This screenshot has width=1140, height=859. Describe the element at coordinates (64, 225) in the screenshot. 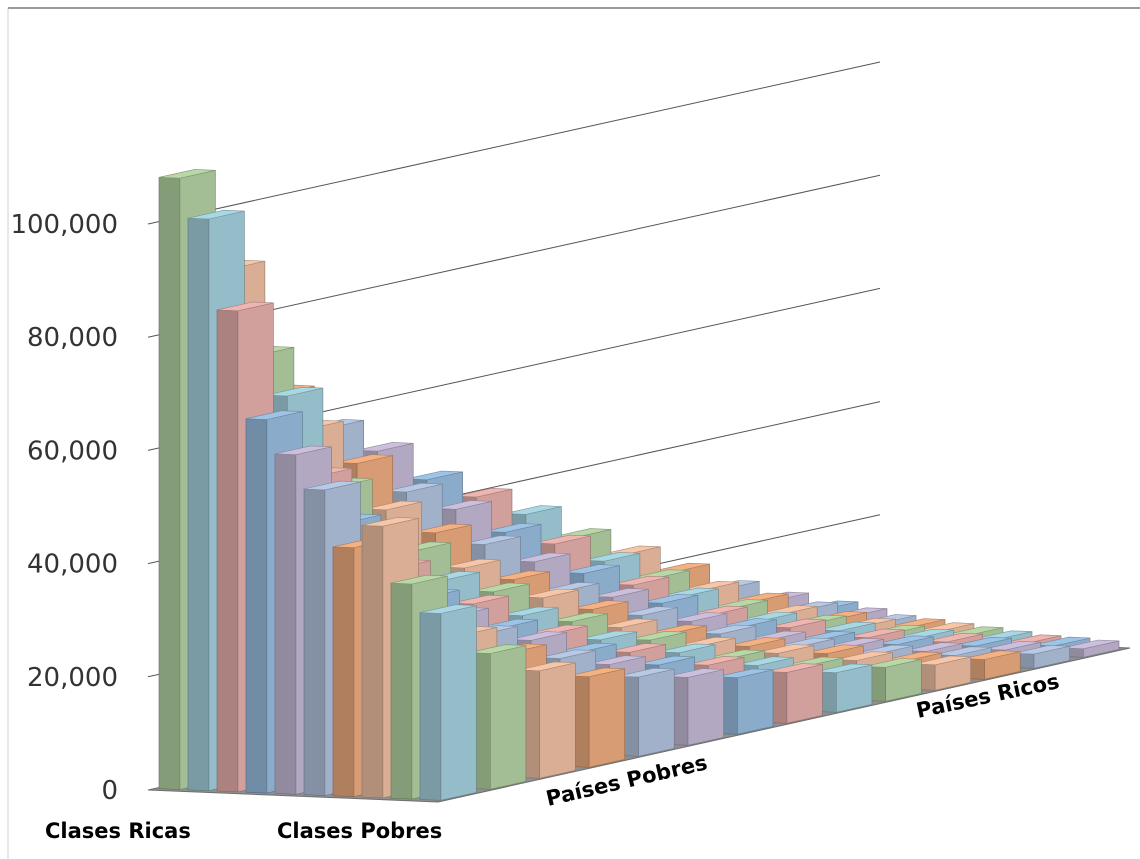

I see `y-tick-label: 100,000` at that location.